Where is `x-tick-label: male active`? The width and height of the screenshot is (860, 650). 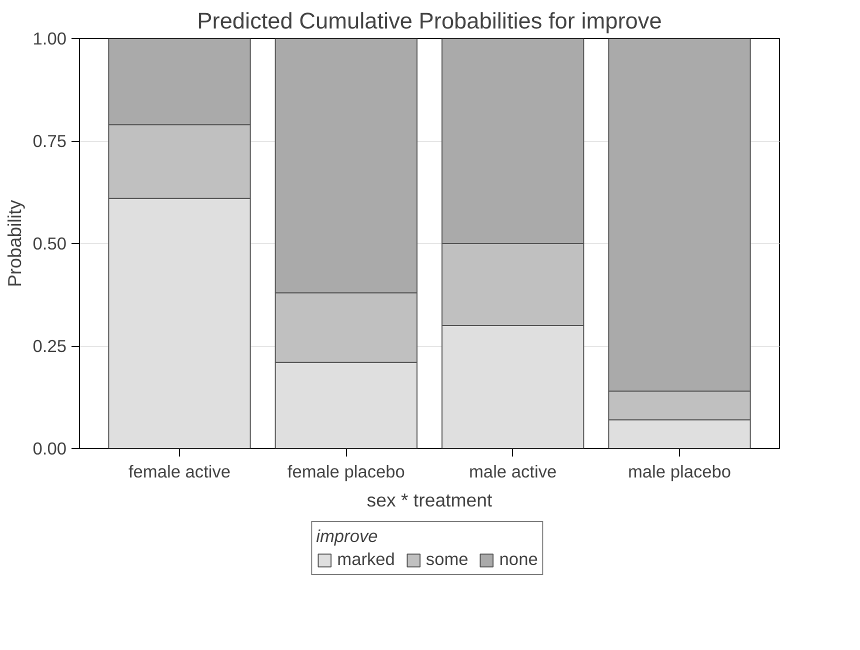
x-tick-label: male active is located at coordinates (513, 472).